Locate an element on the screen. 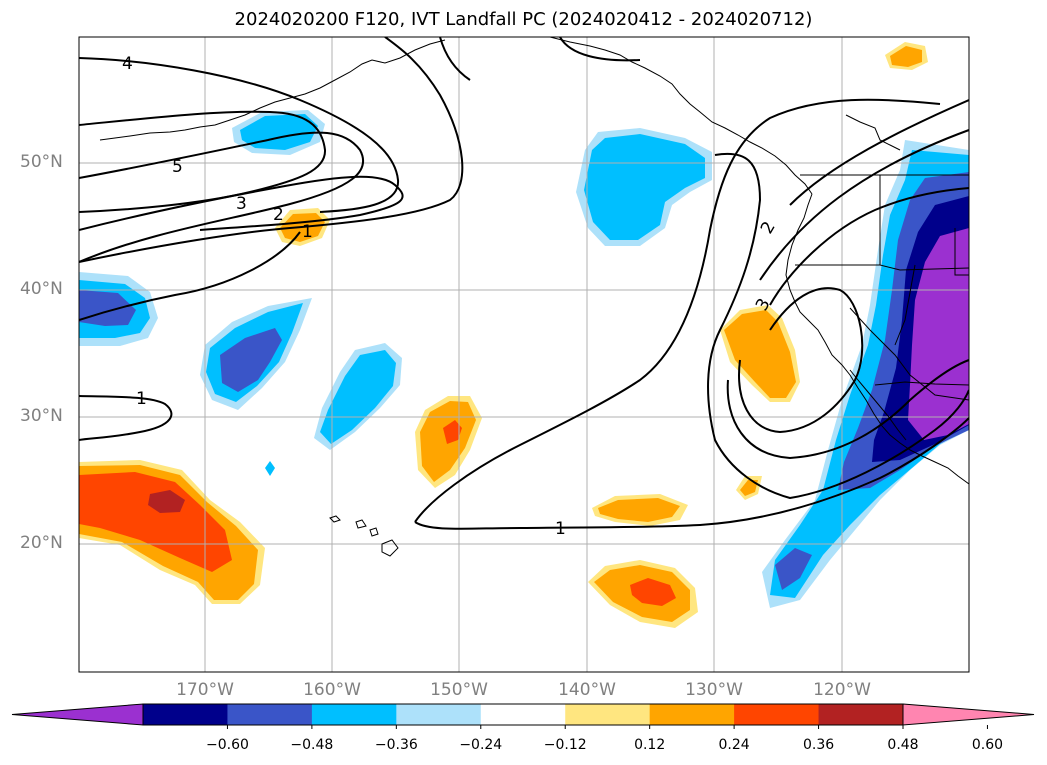 This screenshot has width=1047, height=765. lat-label-50n: 50°N is located at coordinates (41, 162).